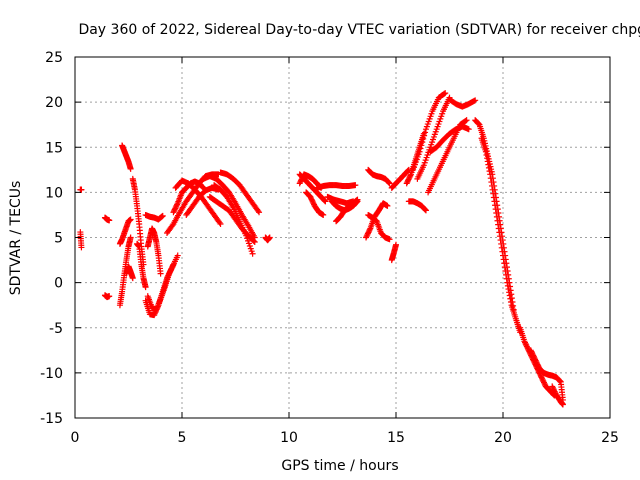 Image resolution: width=640 pixels, height=480 pixels. What do you see at coordinates (51, 419) in the screenshot?
I see `y-tick-label: -15` at bounding box center [51, 419].